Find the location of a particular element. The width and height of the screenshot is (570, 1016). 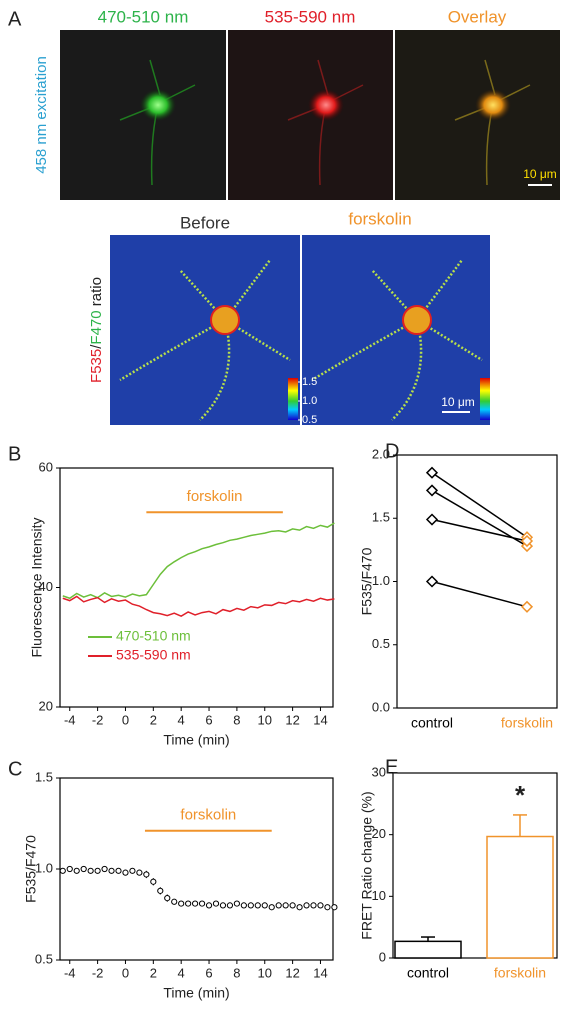

panel-label: D is located at coordinates (392, 451).